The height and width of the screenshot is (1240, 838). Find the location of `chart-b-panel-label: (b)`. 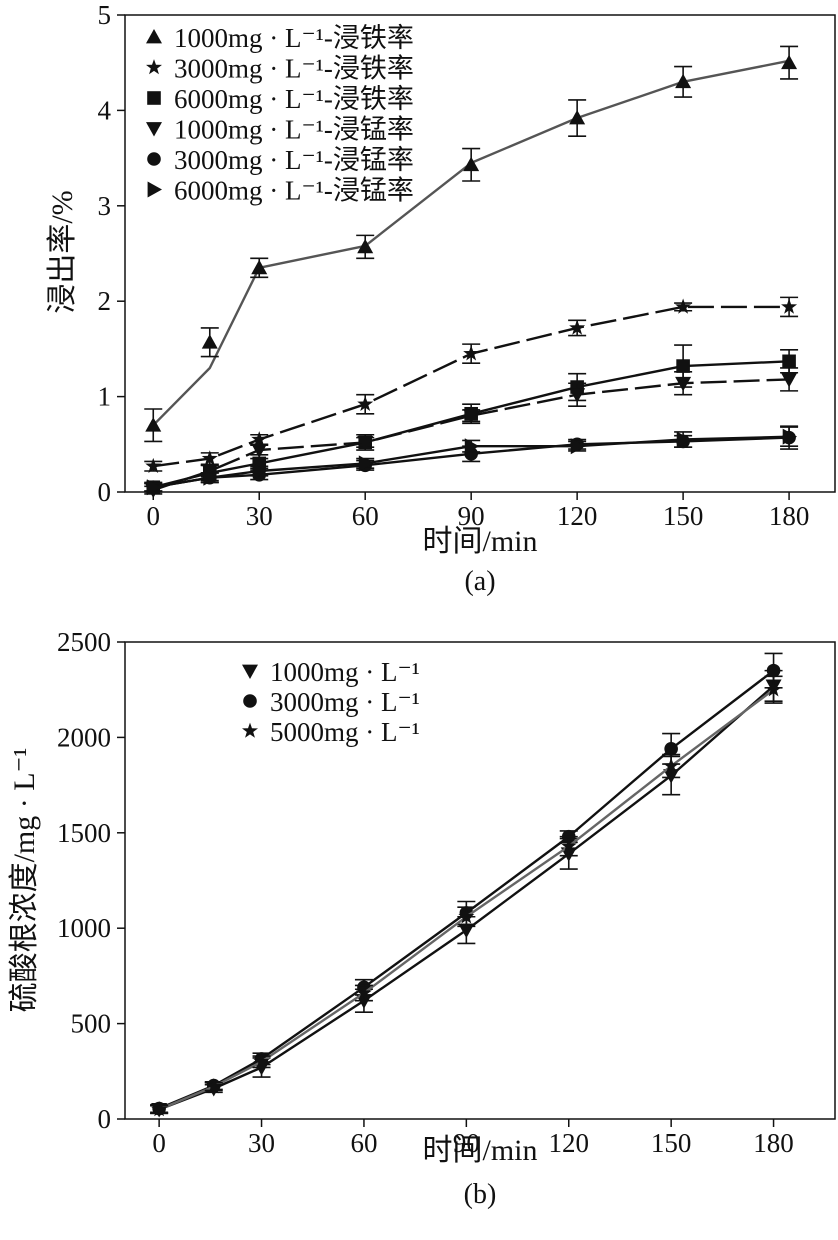

chart-b-panel-label: (b) is located at coordinates (480, 1194).